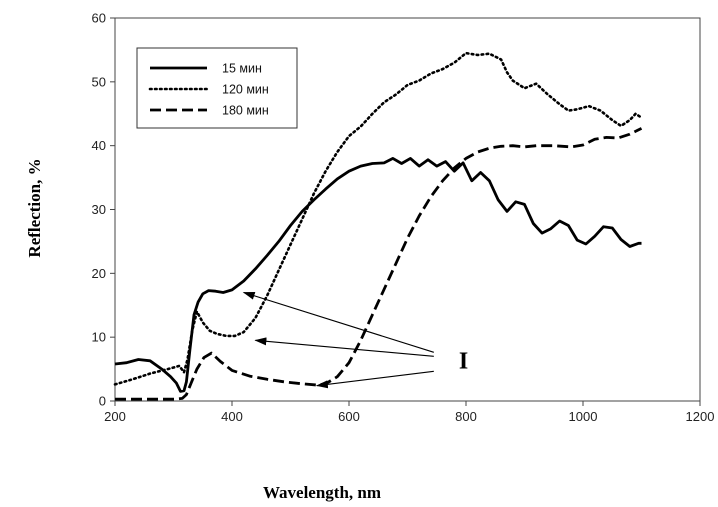 This screenshot has width=718, height=507. What do you see at coordinates (99, 209) in the screenshot?
I see `y-tick-label: 30` at bounding box center [99, 209].